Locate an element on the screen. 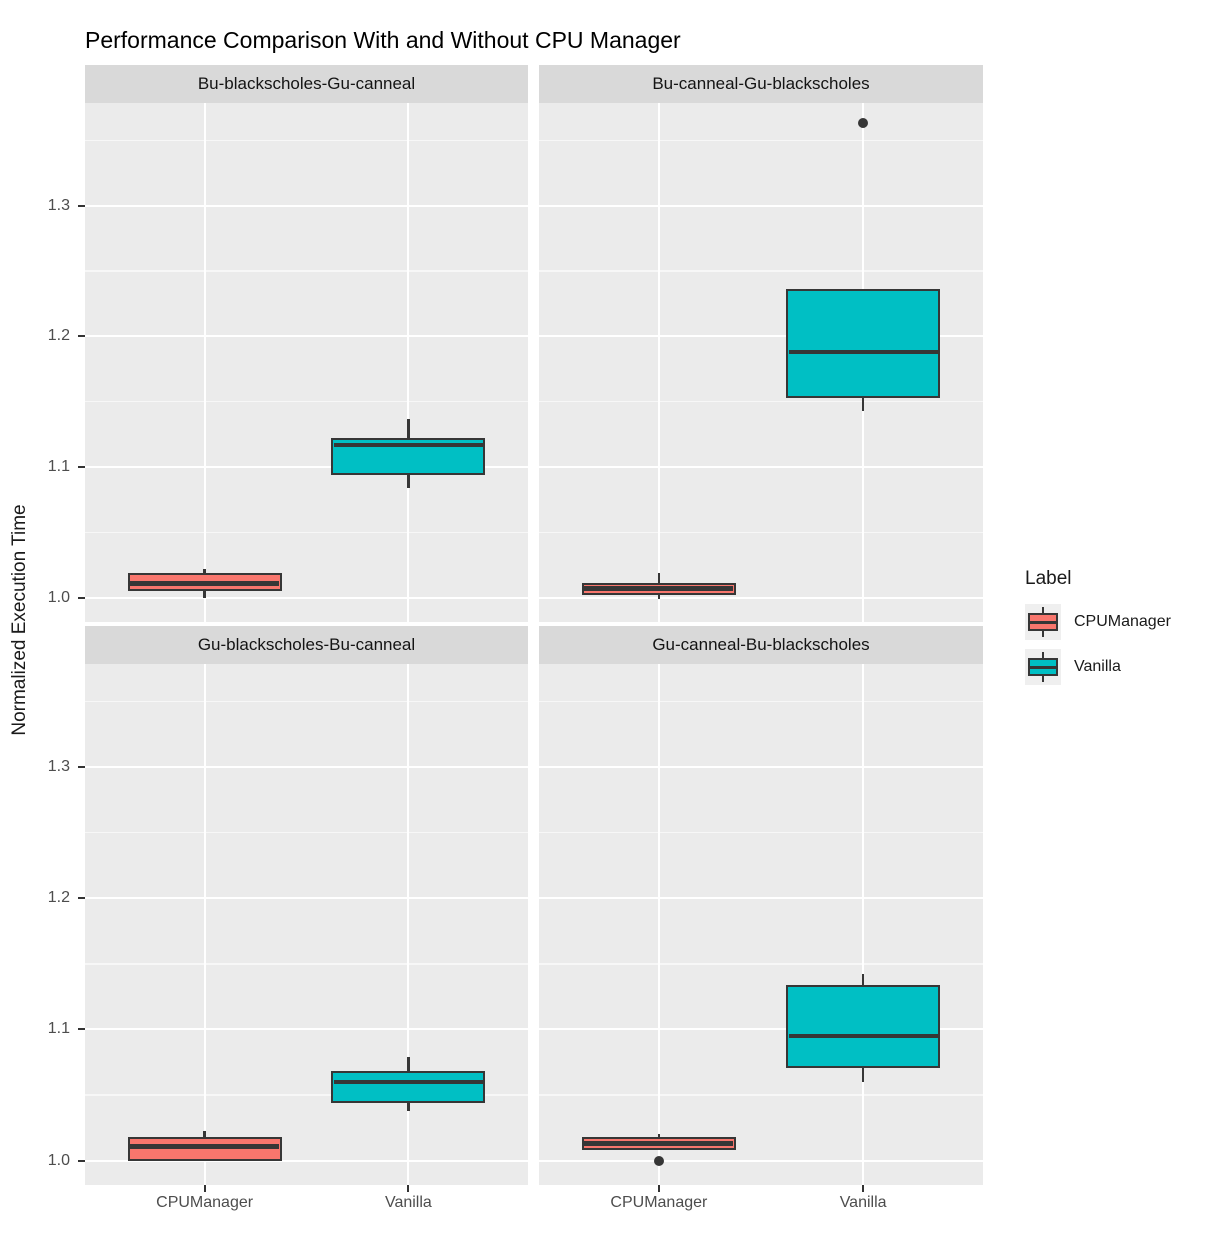 This screenshot has width=1220, height=1238. legend-label: Vanilla is located at coordinates (1097, 666).